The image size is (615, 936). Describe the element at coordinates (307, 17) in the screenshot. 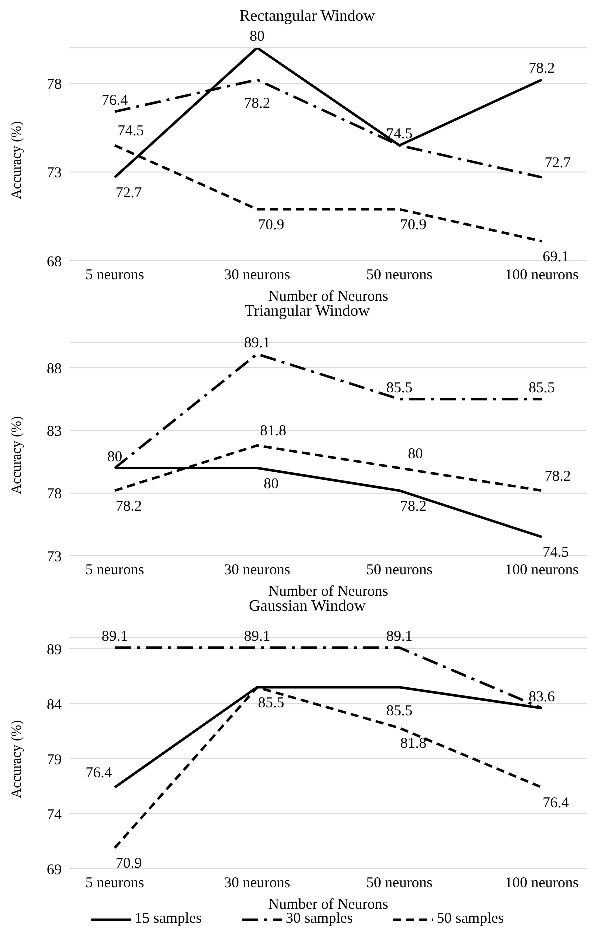

I see `chart-title: Rectangular Window` at that location.